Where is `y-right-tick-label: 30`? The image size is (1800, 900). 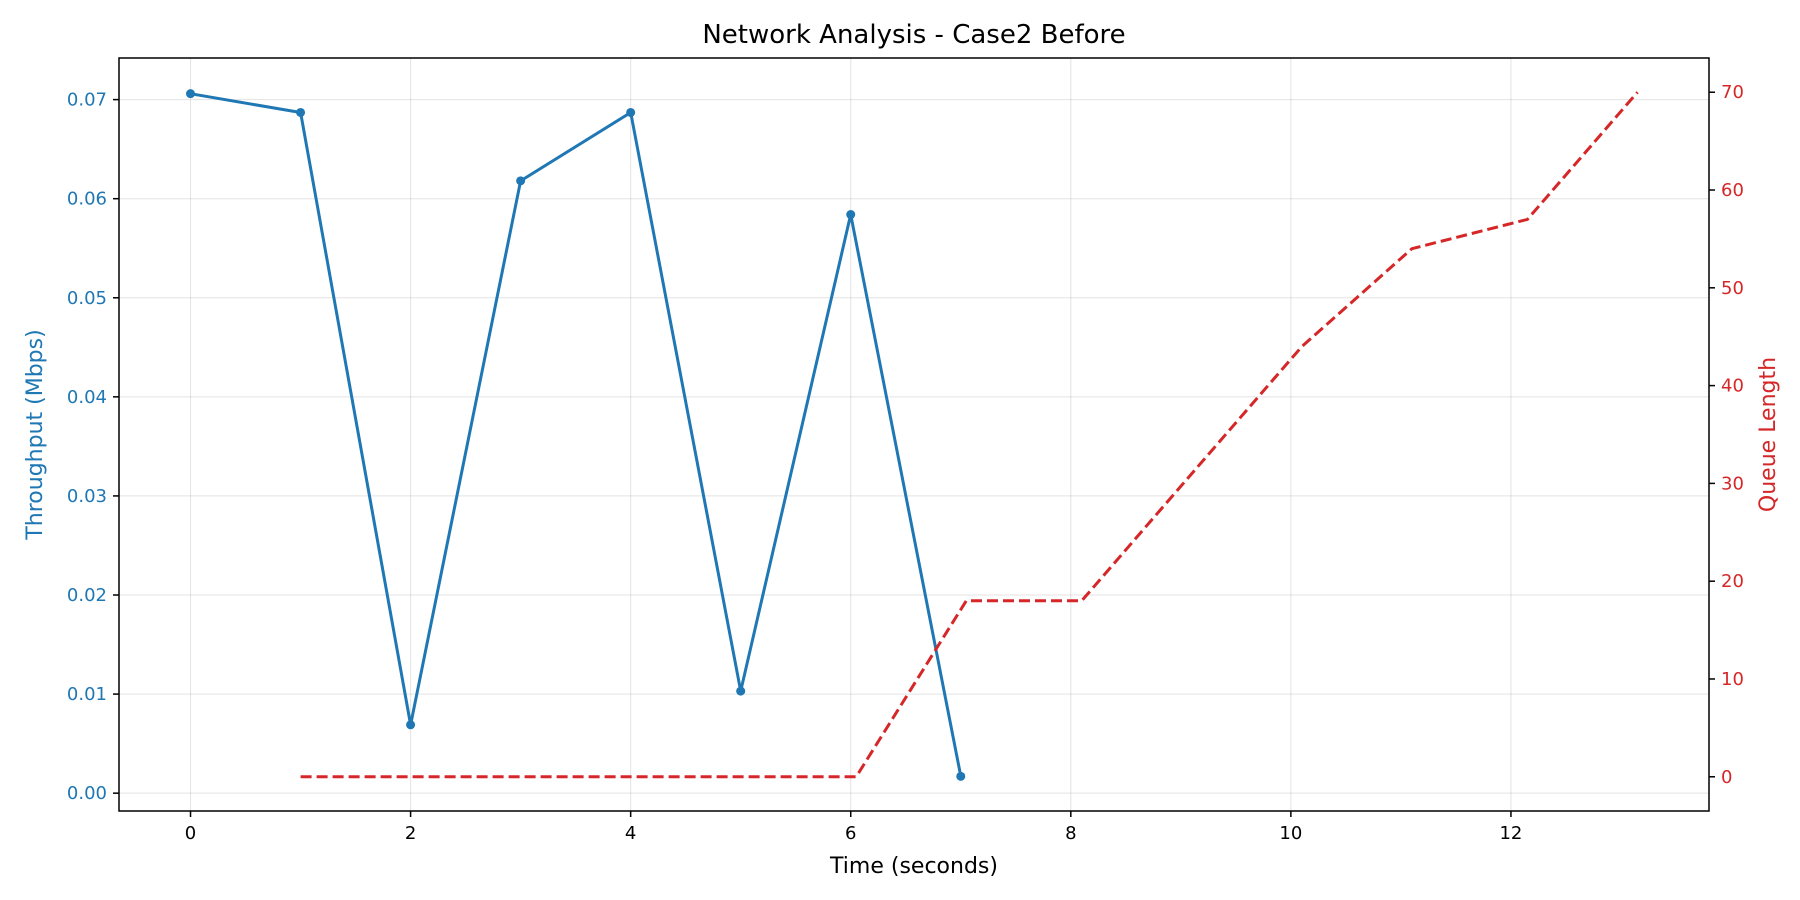
y-right-tick-label: 30 is located at coordinates (1732, 483).